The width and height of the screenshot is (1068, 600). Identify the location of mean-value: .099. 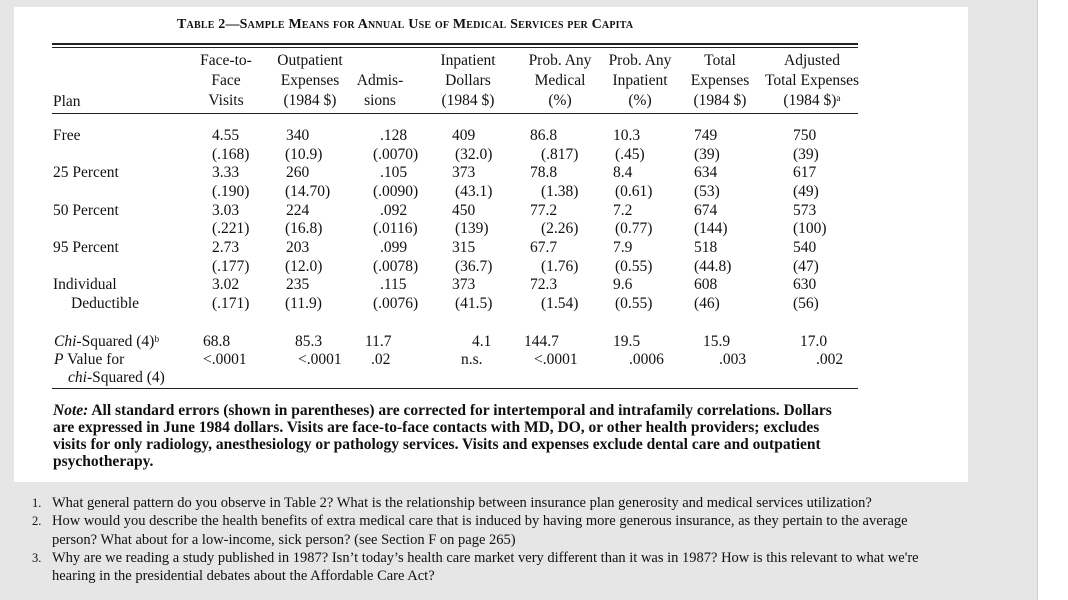
(394, 247).